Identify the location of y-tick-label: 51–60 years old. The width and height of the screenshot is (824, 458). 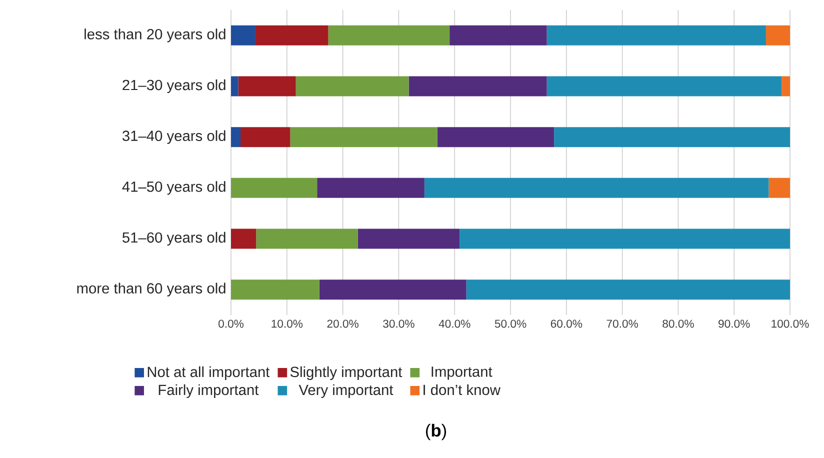
(174, 239).